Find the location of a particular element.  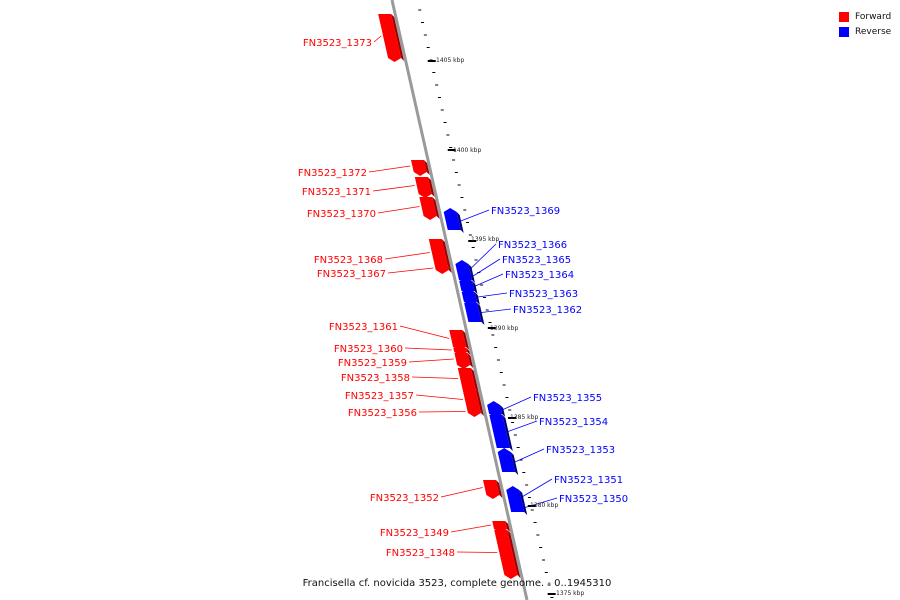

scale-label: 1405 kbp is located at coordinates (450, 60).